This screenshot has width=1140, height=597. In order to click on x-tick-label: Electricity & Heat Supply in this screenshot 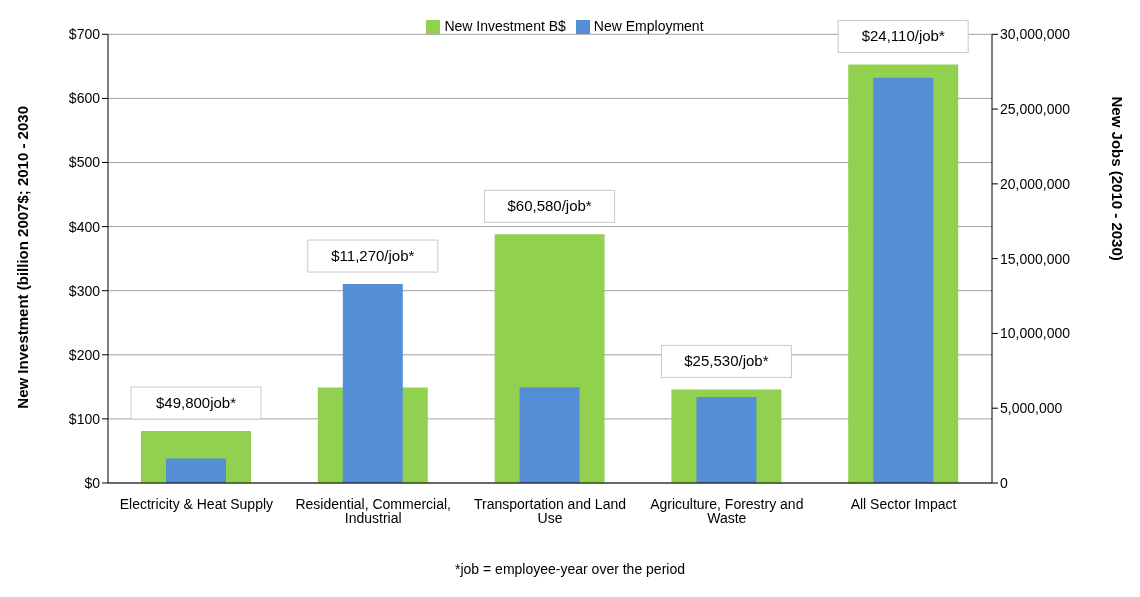, I will do `click(196, 503)`.